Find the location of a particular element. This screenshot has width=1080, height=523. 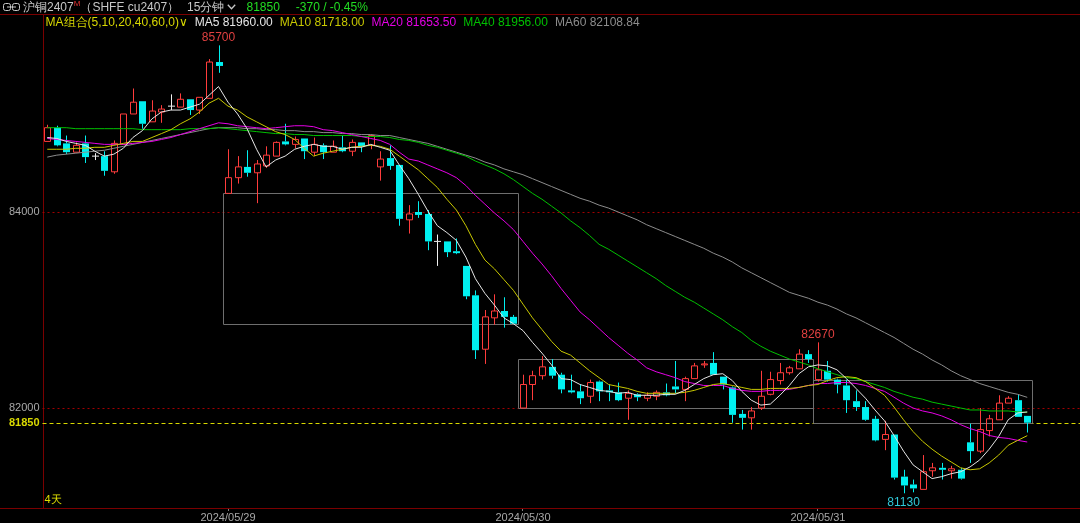

ref-line-label: 81850 is located at coordinates (24, 422).